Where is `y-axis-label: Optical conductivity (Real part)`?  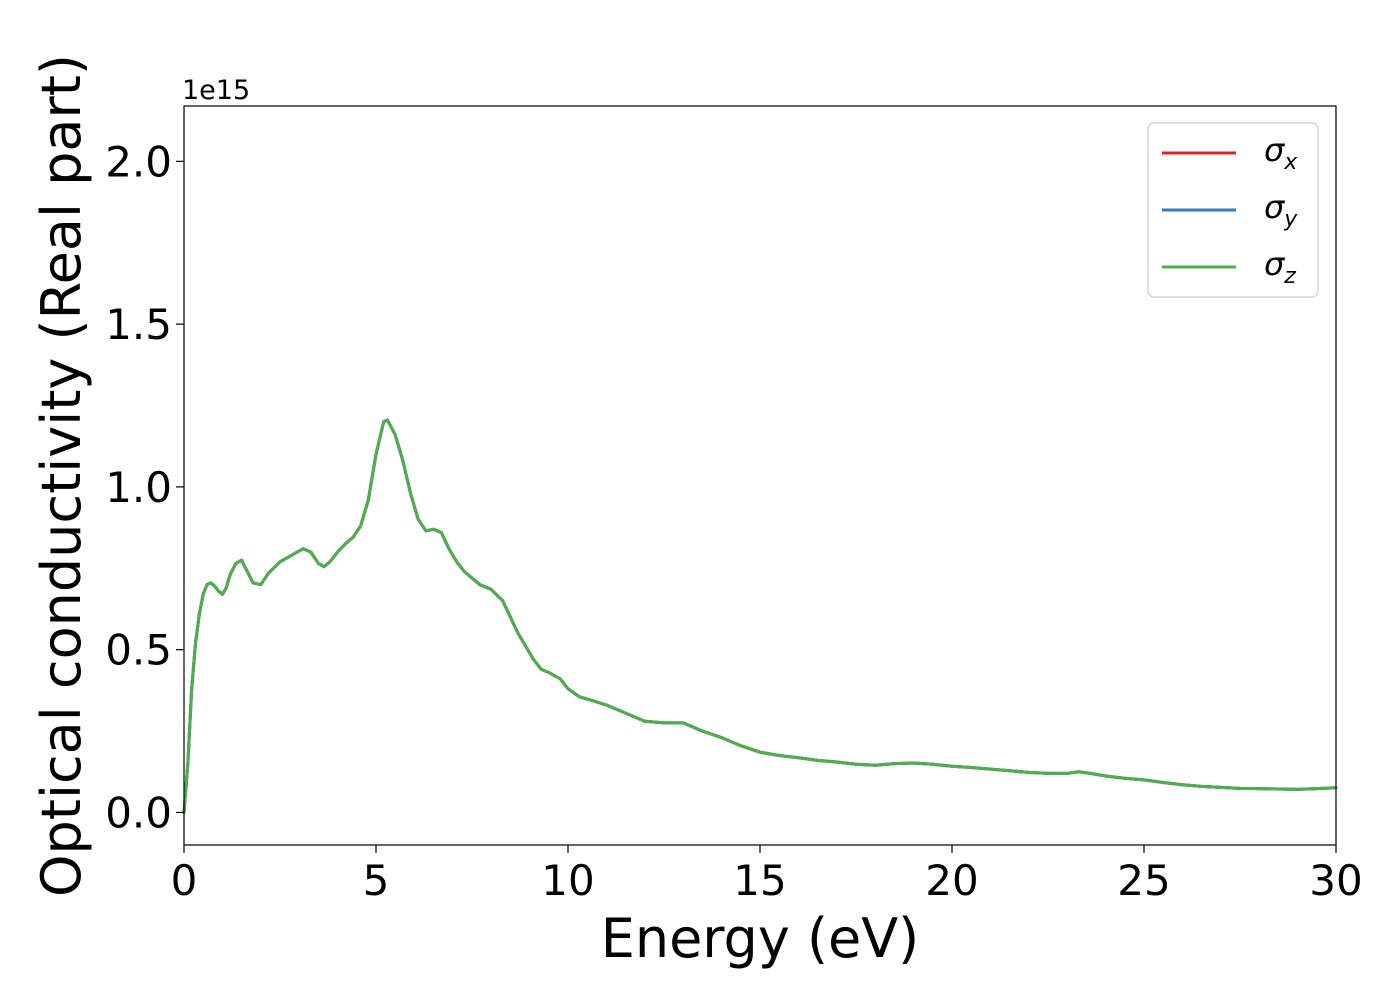 y-axis-label: Optical conductivity (Real part) is located at coordinates (61, 475).